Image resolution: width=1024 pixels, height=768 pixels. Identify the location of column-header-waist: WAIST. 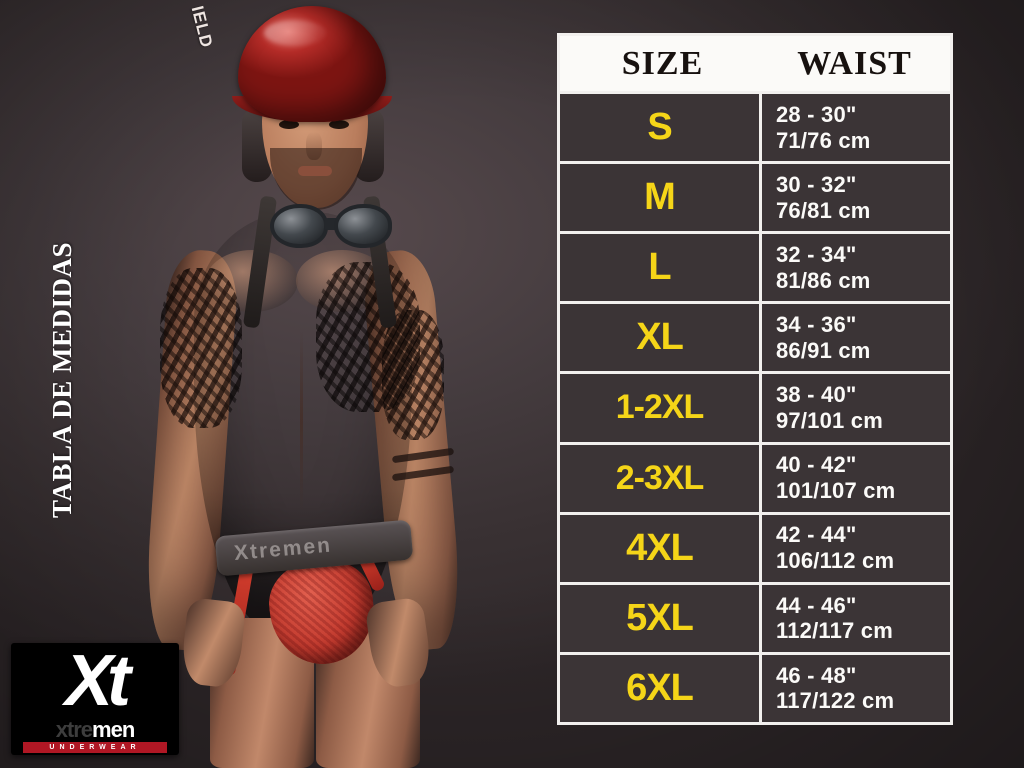
(854, 63).